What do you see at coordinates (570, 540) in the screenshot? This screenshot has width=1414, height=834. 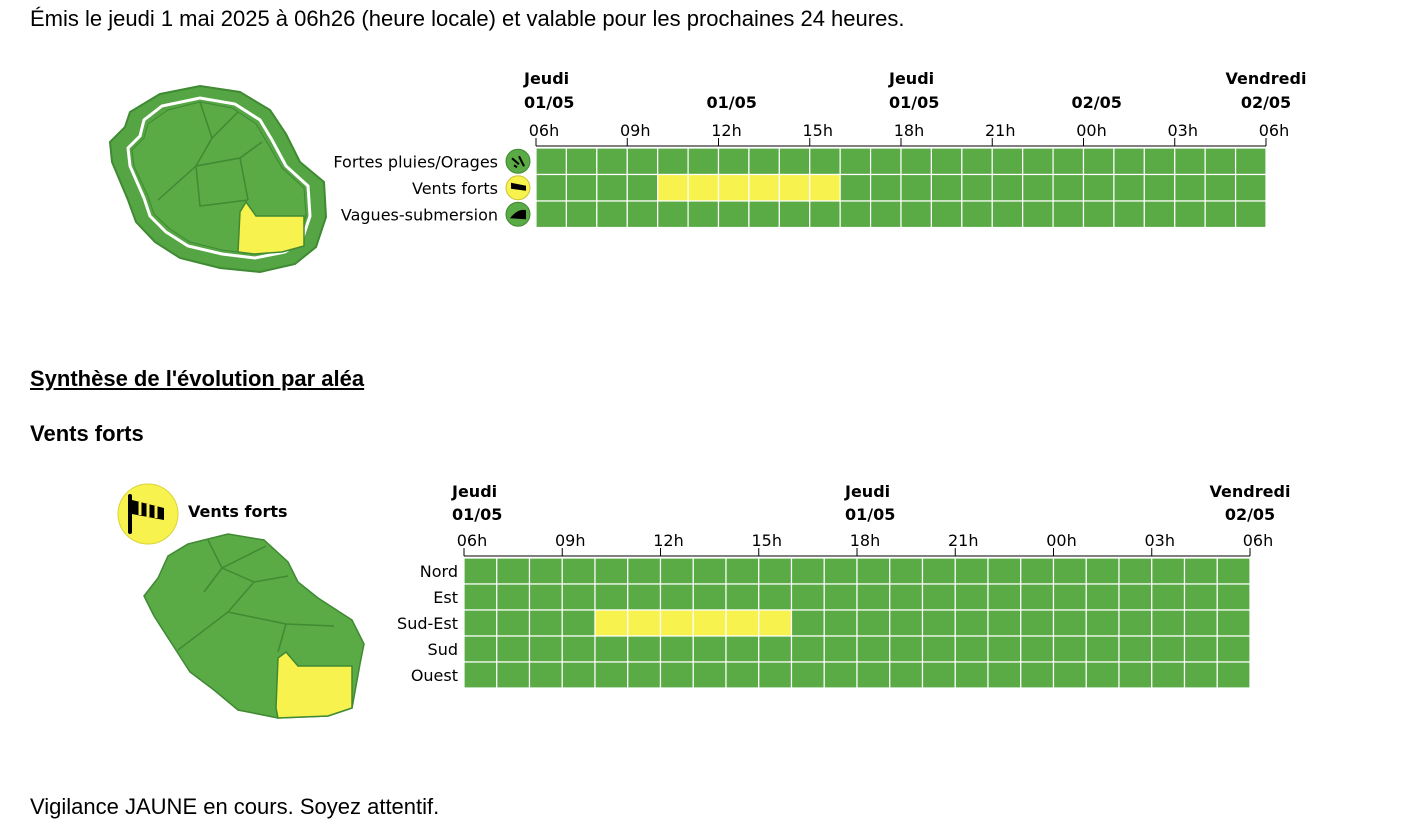 I see `hour-label: 09h` at bounding box center [570, 540].